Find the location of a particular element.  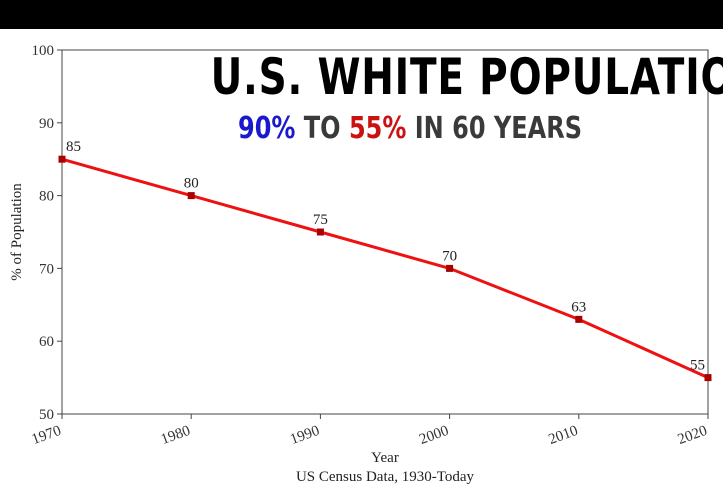

subtitle-end-value: 55% is located at coordinates (377, 128).